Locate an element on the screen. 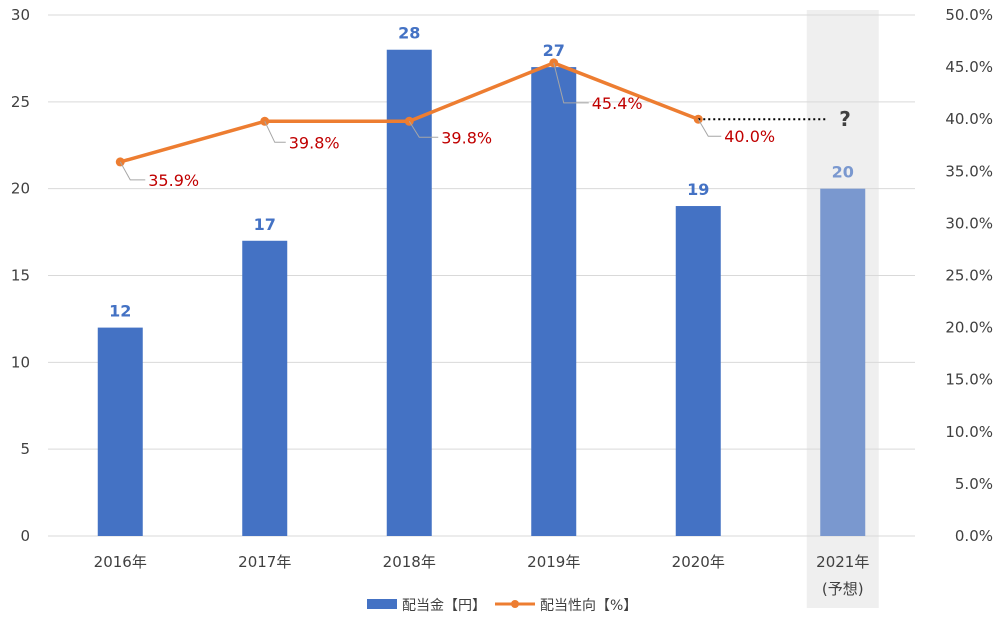  legend-line-marker is located at coordinates (515, 604).